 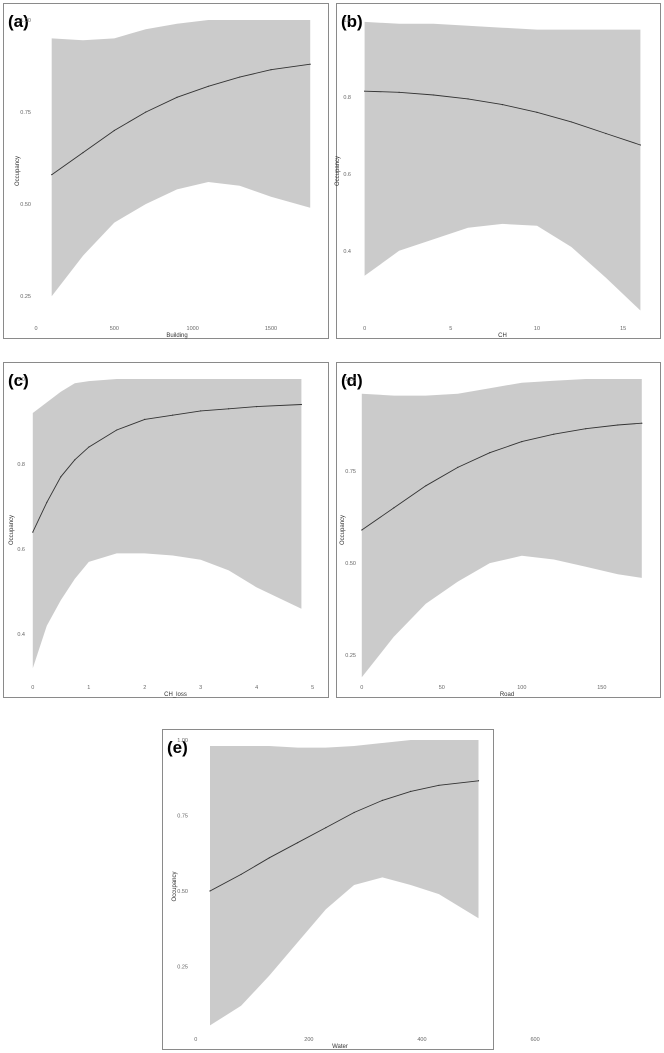 I want to click on y-axis-title-d: Occupancy, so click(x=343, y=530).